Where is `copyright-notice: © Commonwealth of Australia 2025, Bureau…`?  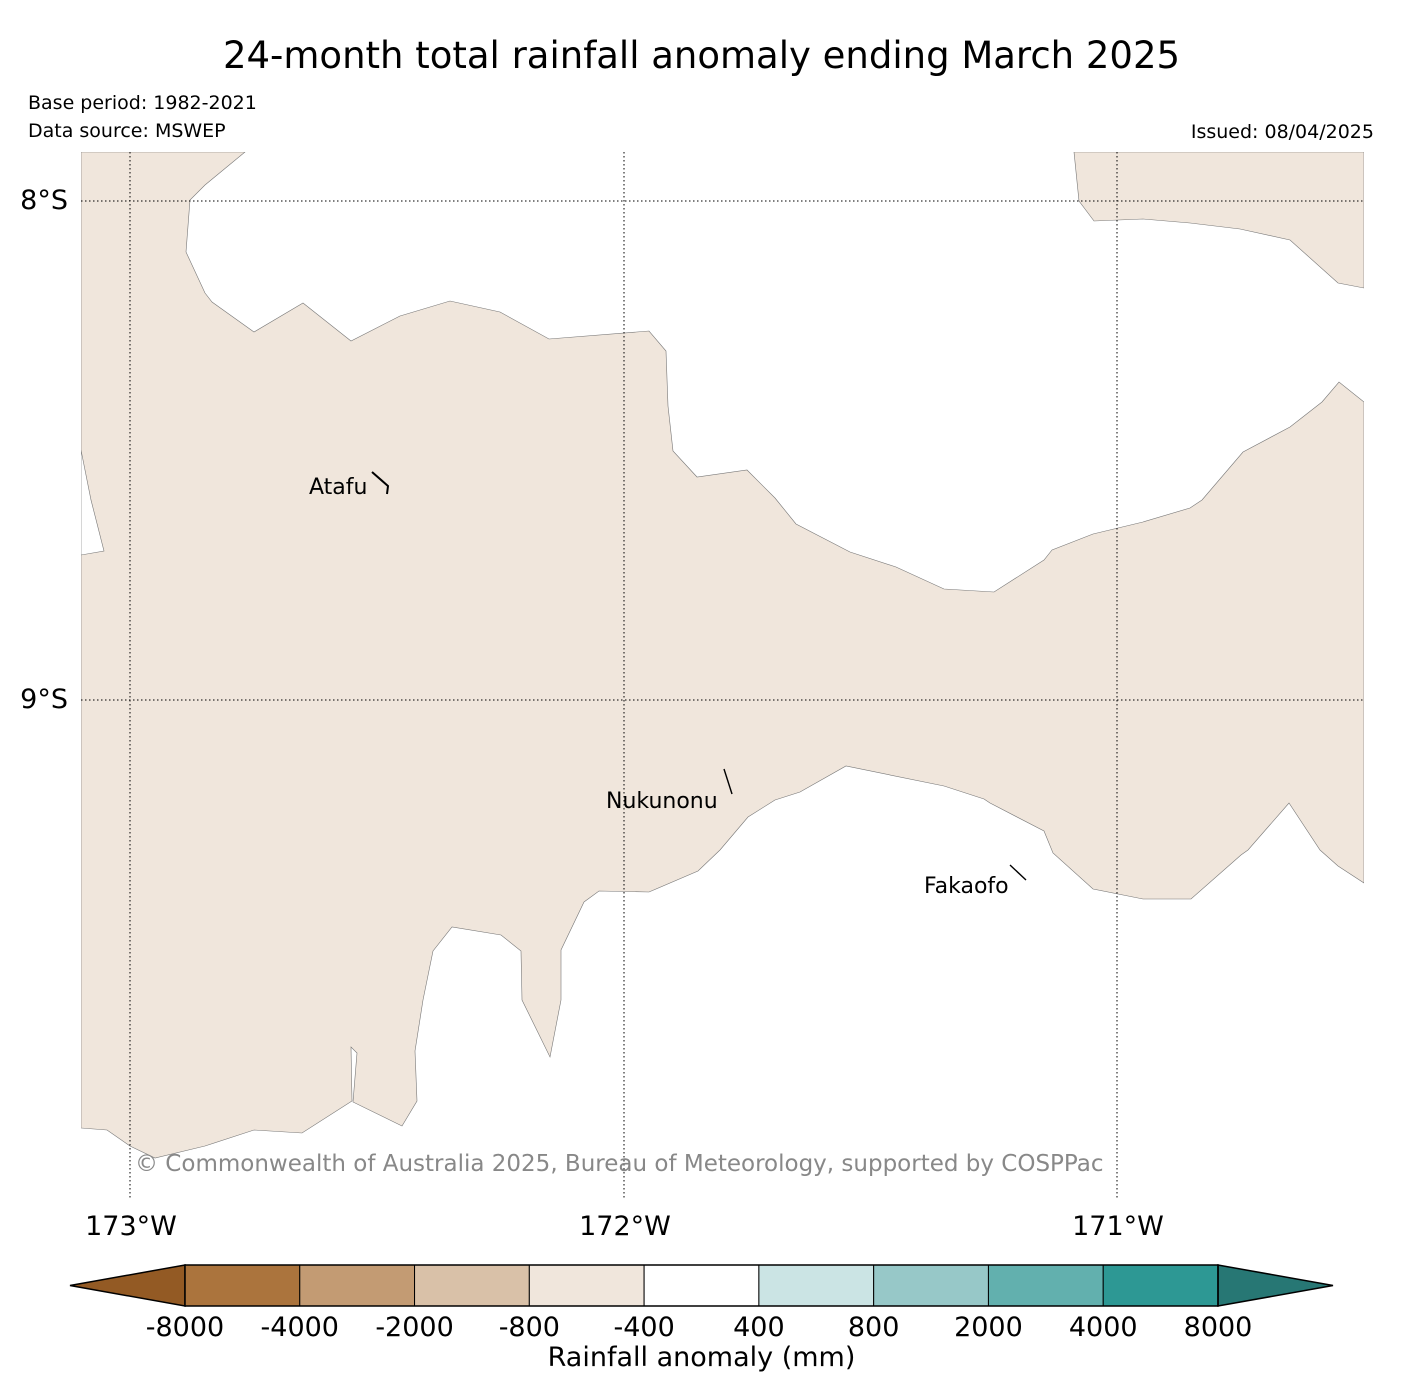 copyright-notice: © Commonwealth of Australia 2025, Bureau… is located at coordinates (619, 1164).